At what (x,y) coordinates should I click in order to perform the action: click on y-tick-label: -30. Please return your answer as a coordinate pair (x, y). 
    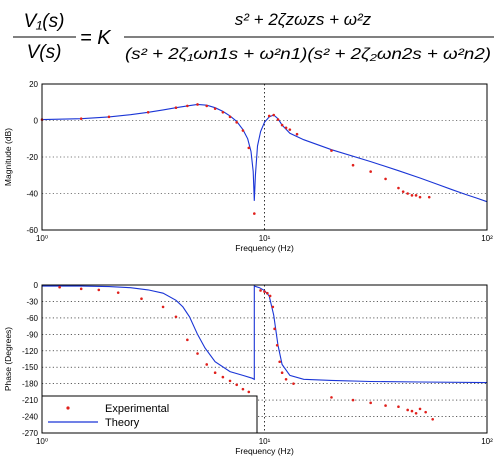
    Looking at the image, I should click on (32, 301).